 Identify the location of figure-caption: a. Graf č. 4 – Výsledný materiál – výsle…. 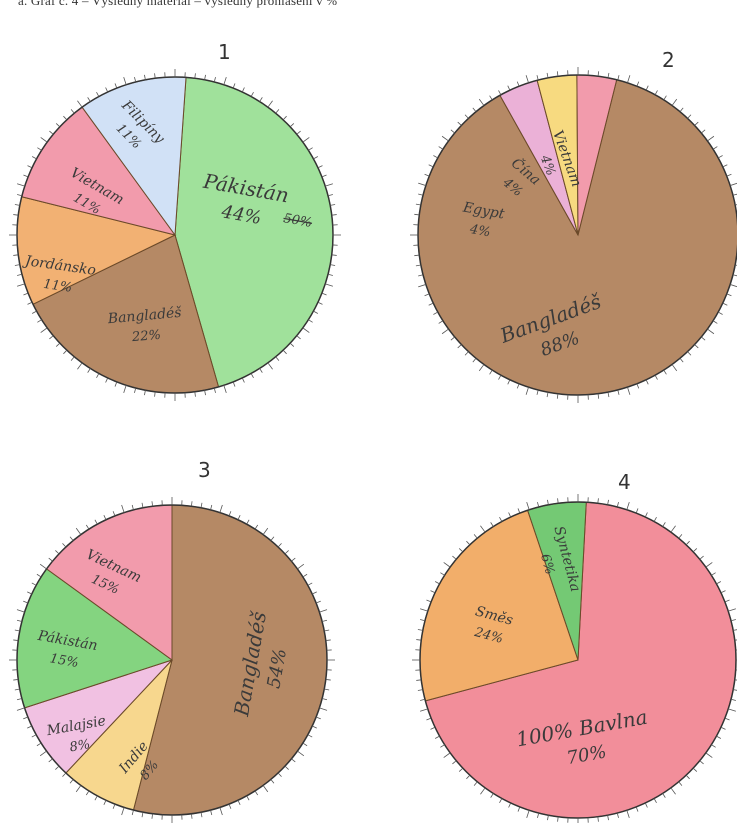
(368, 5).